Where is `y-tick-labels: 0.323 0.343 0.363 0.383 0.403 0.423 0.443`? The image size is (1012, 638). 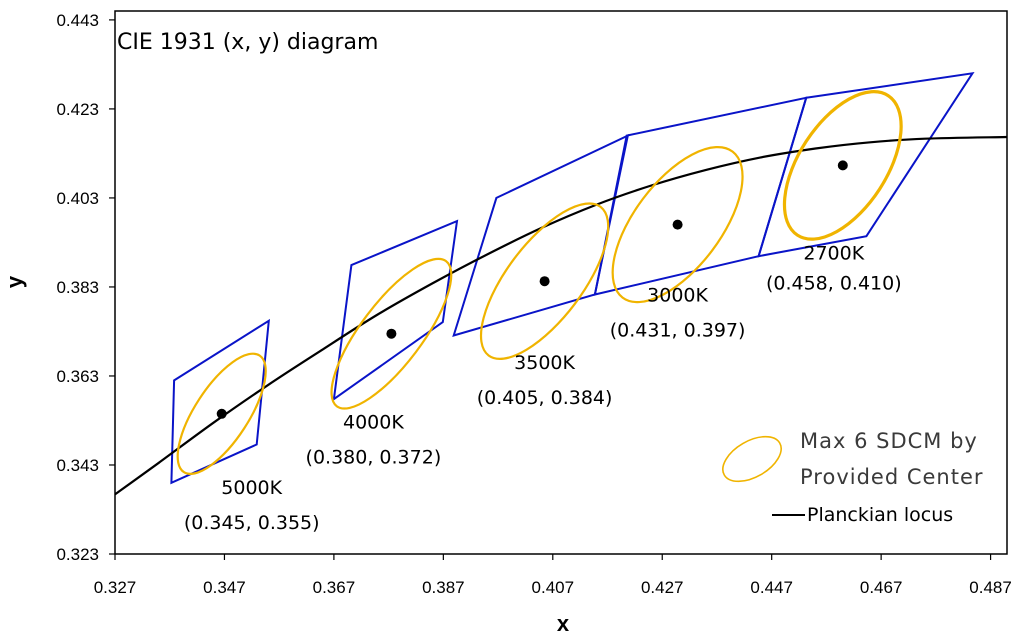 y-tick-labels: 0.323 0.343 0.363 0.383 0.403 0.423 0.443 is located at coordinates (85, 287).